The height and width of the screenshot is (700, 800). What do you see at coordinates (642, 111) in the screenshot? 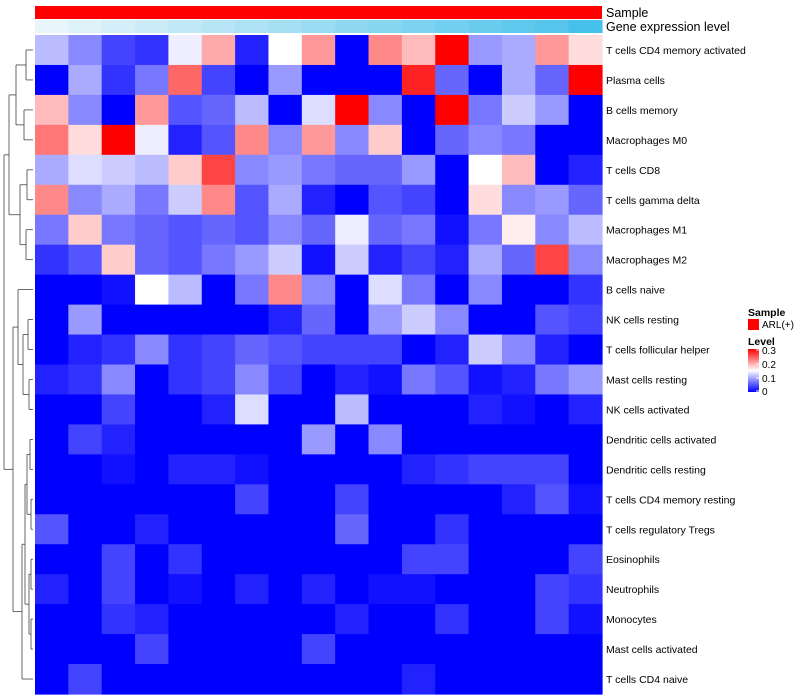
I see `row-label: B cells memory` at bounding box center [642, 111].